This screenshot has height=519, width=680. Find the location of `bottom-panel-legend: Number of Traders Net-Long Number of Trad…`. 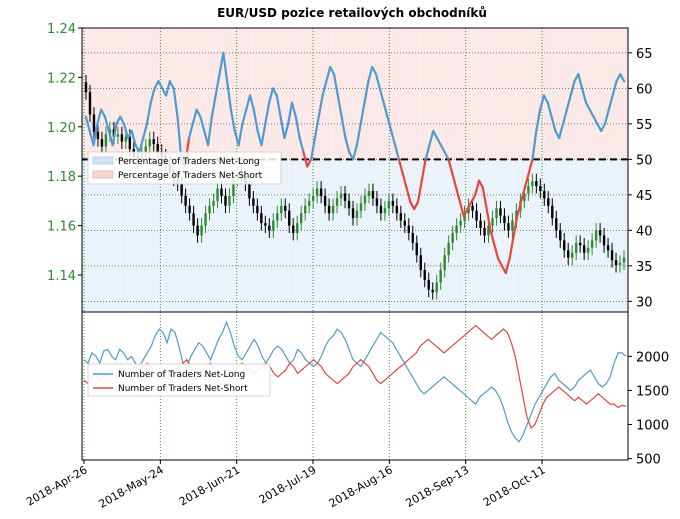

bottom-panel-legend: Number of Traders Net-Long Number of Trad… is located at coordinates (179, 380).